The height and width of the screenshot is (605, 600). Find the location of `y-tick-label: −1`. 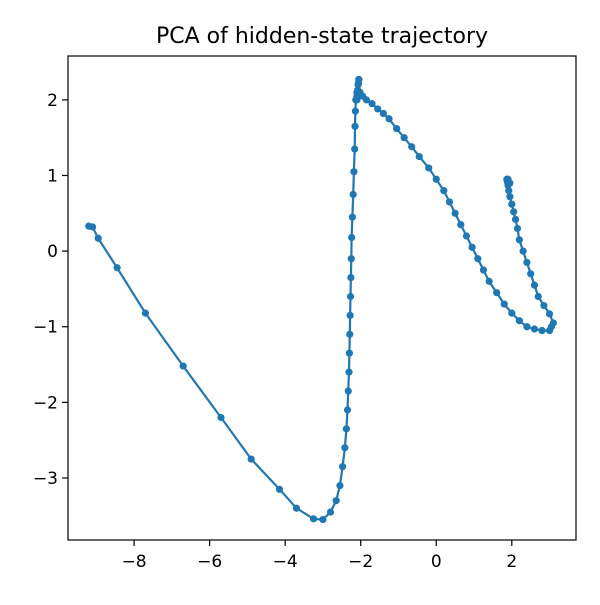

y-tick-label: −1 is located at coordinates (45, 328).